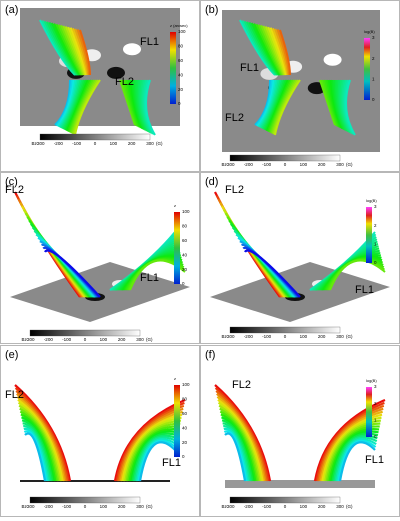 Image resolution: width=400 pixels, height=521 pixels. What do you see at coordinates (185, 399) in the screenshot?
I see `colorbar-tick: 80` at bounding box center [185, 399].